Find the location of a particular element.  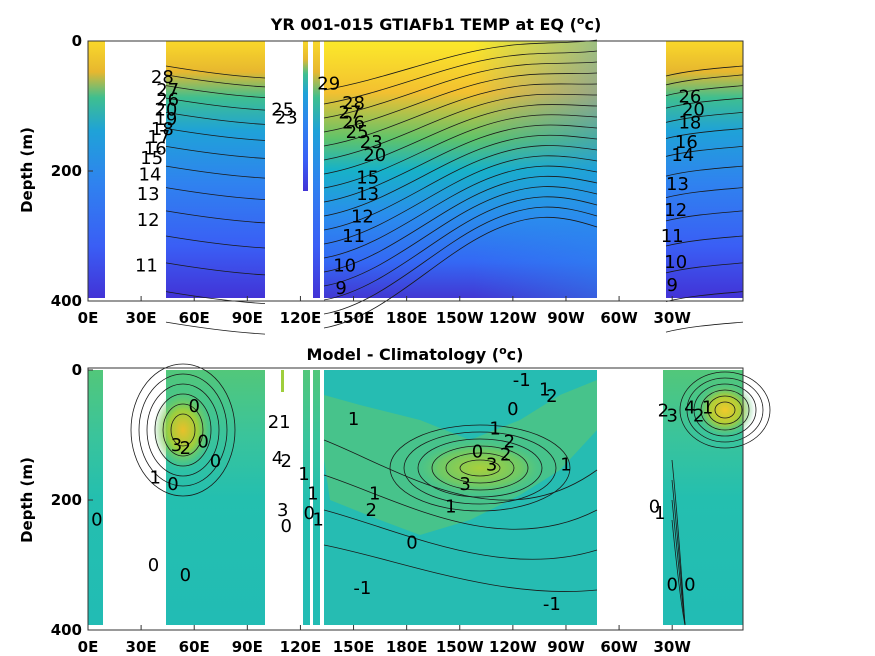

bottom-y-axis-label: Depth (m) is located at coordinates (27, 500).